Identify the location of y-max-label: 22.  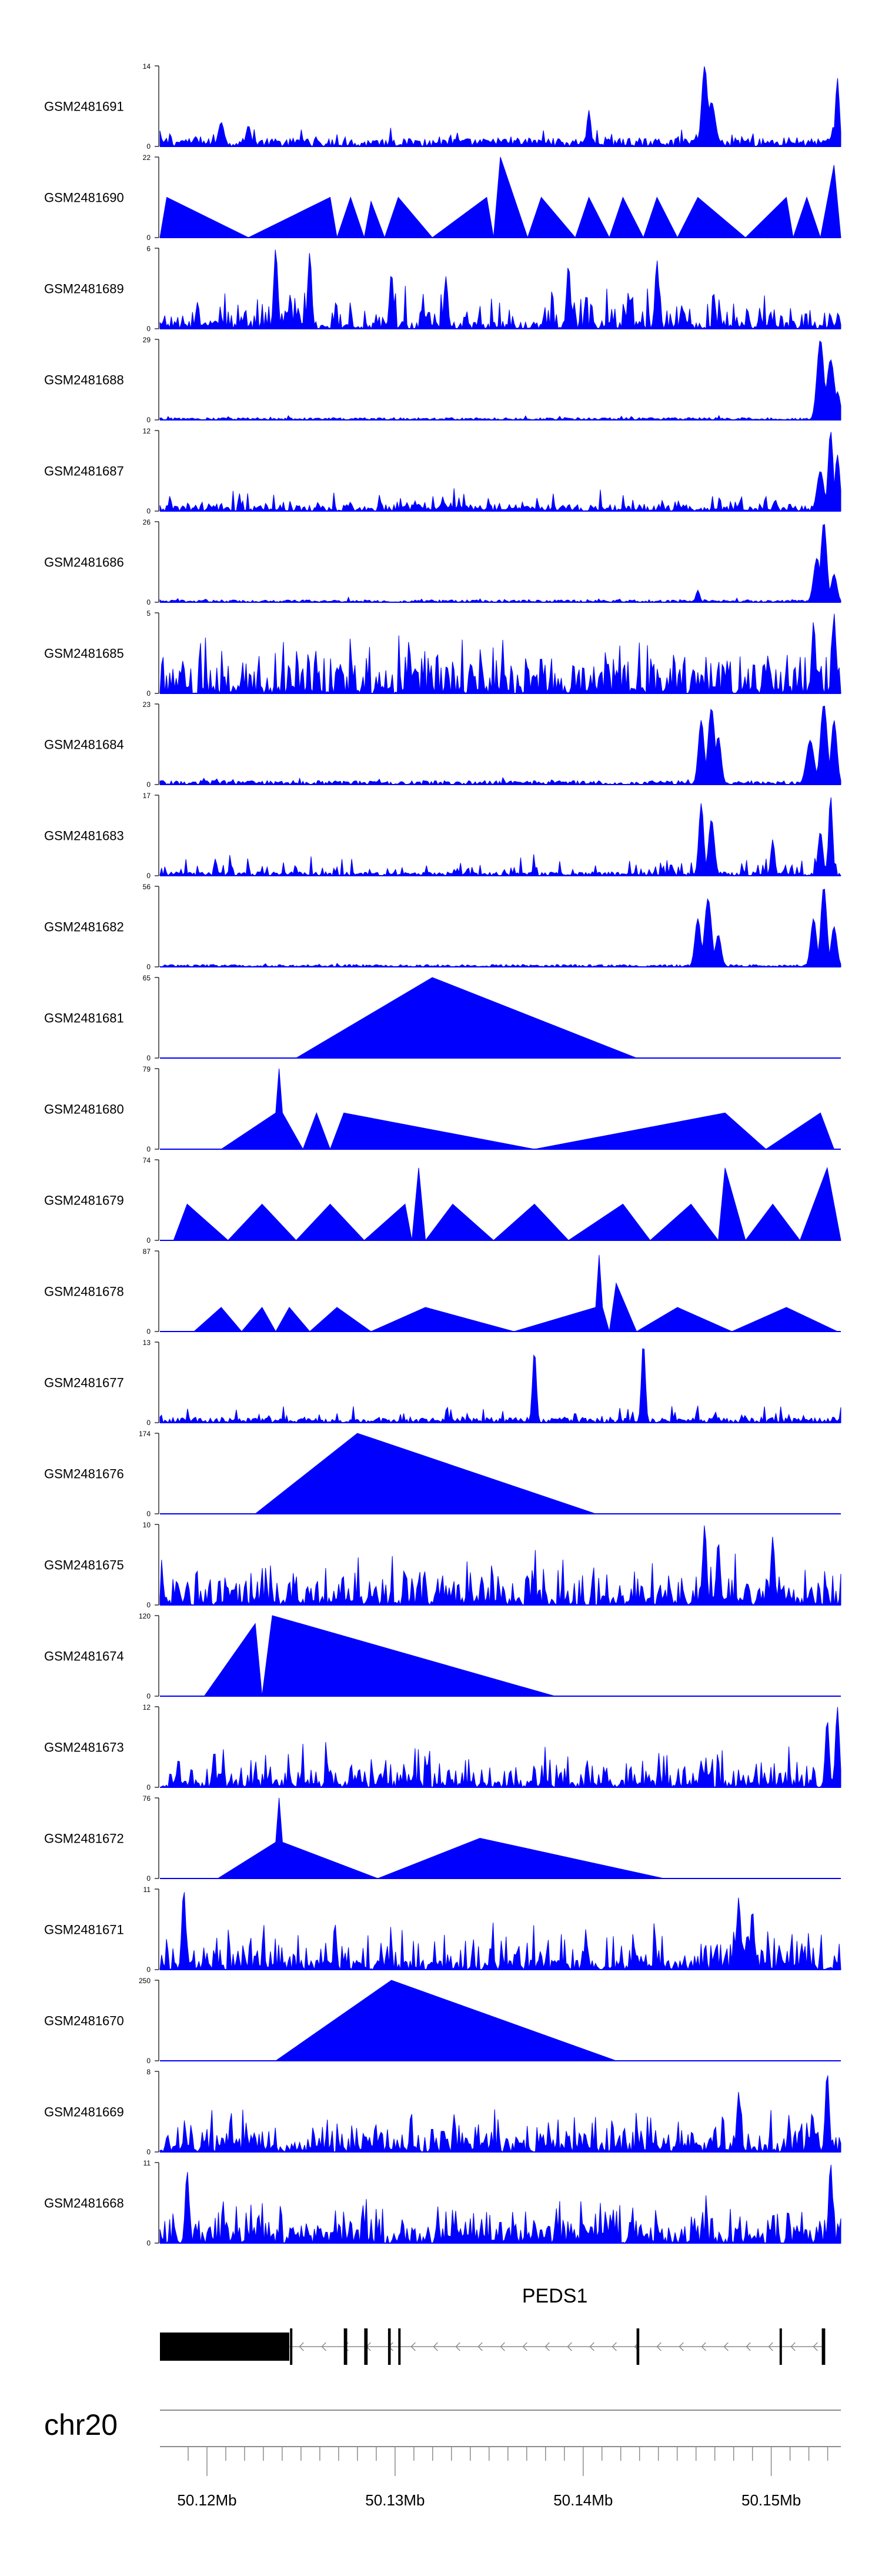
(147, 158).